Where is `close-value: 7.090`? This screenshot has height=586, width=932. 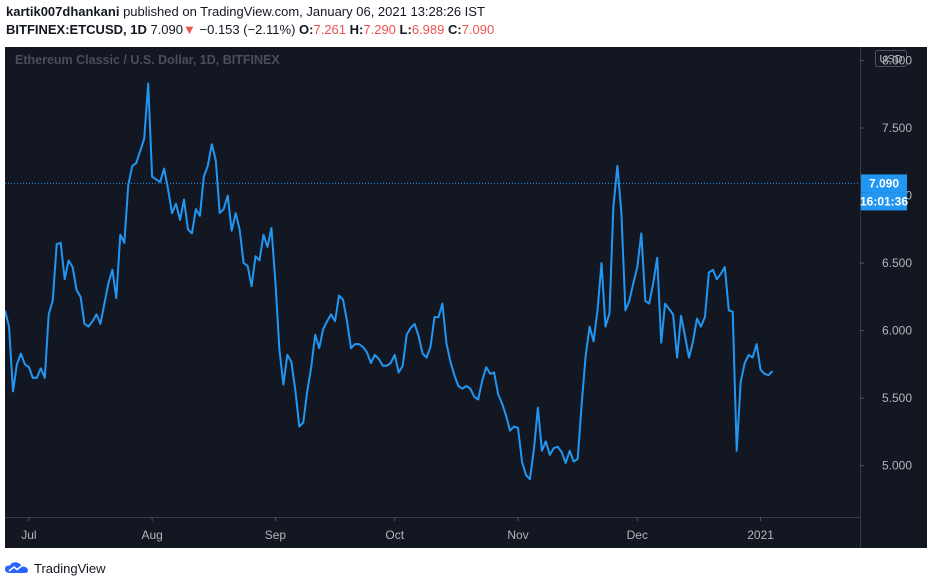
close-value: 7.090 is located at coordinates (478, 29).